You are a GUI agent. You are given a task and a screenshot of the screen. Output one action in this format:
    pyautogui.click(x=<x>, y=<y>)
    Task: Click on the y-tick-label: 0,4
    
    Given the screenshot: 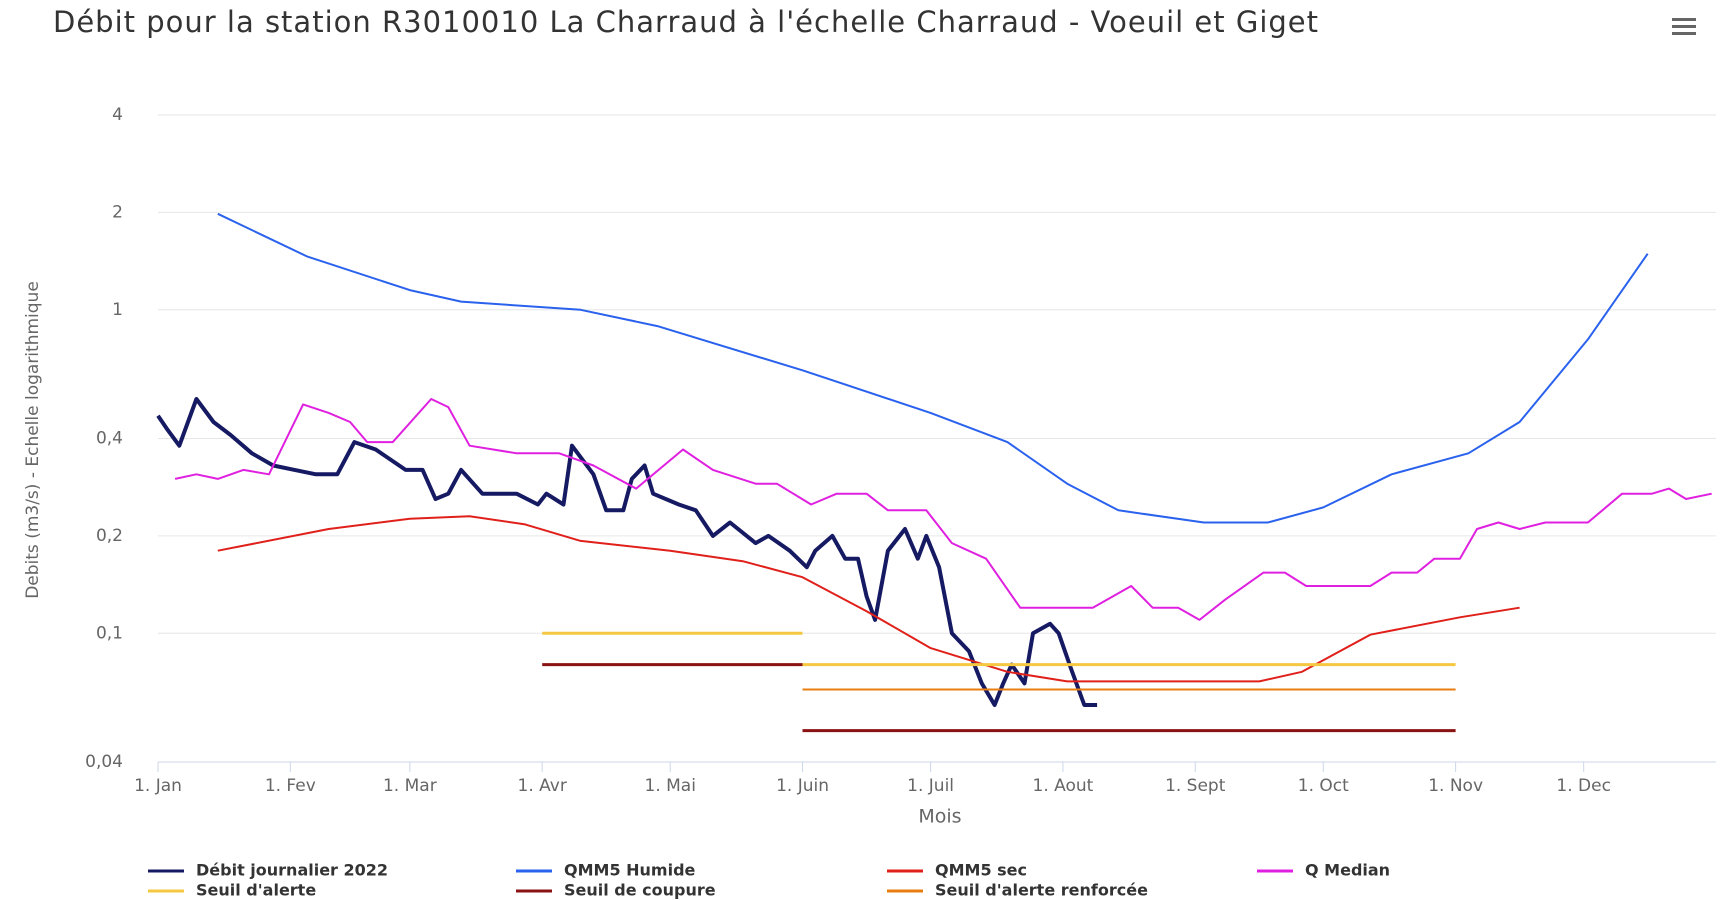 What is the action you would take?
    pyautogui.click(x=109, y=439)
    